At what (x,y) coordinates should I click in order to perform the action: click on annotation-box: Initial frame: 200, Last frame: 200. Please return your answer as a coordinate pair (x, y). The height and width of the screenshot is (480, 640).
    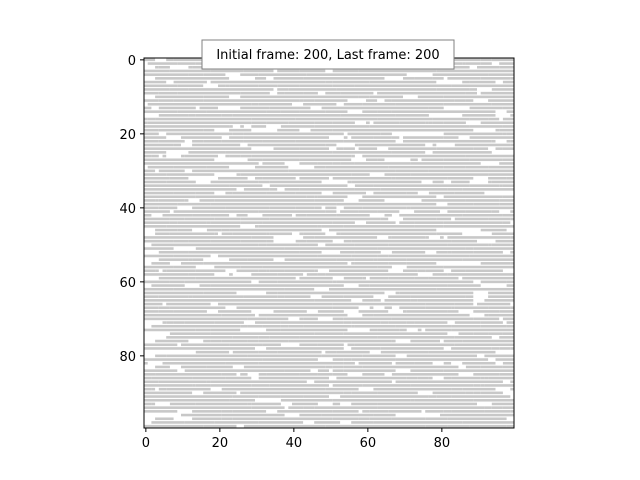
    Looking at the image, I should click on (328, 54).